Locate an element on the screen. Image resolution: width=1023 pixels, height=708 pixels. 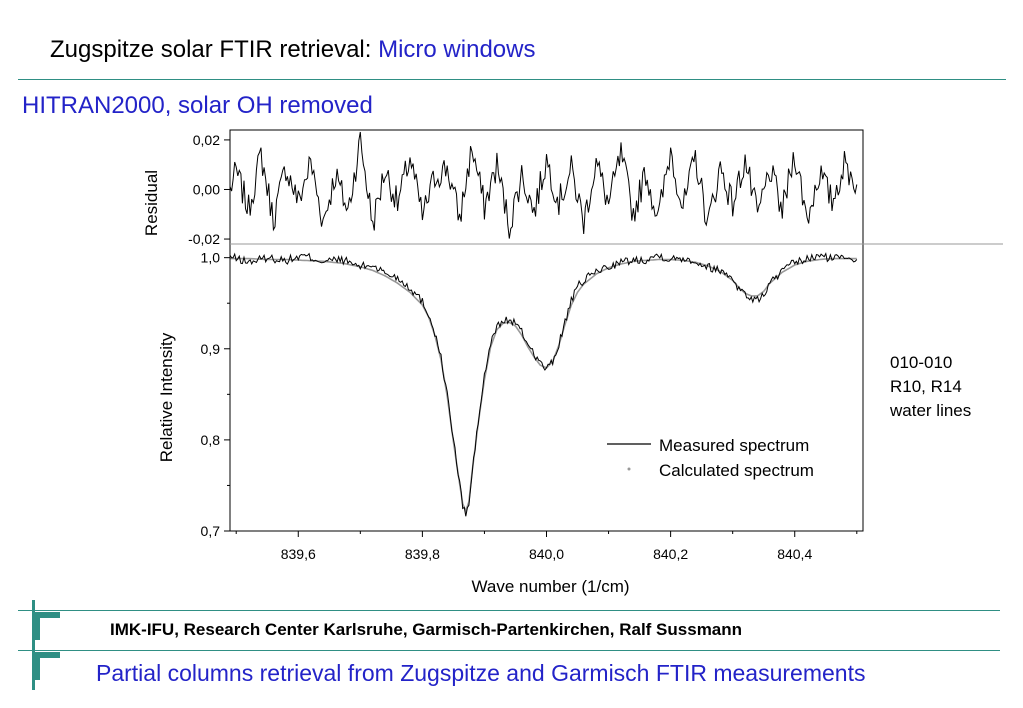
residual-series-line is located at coordinates (543, 185).